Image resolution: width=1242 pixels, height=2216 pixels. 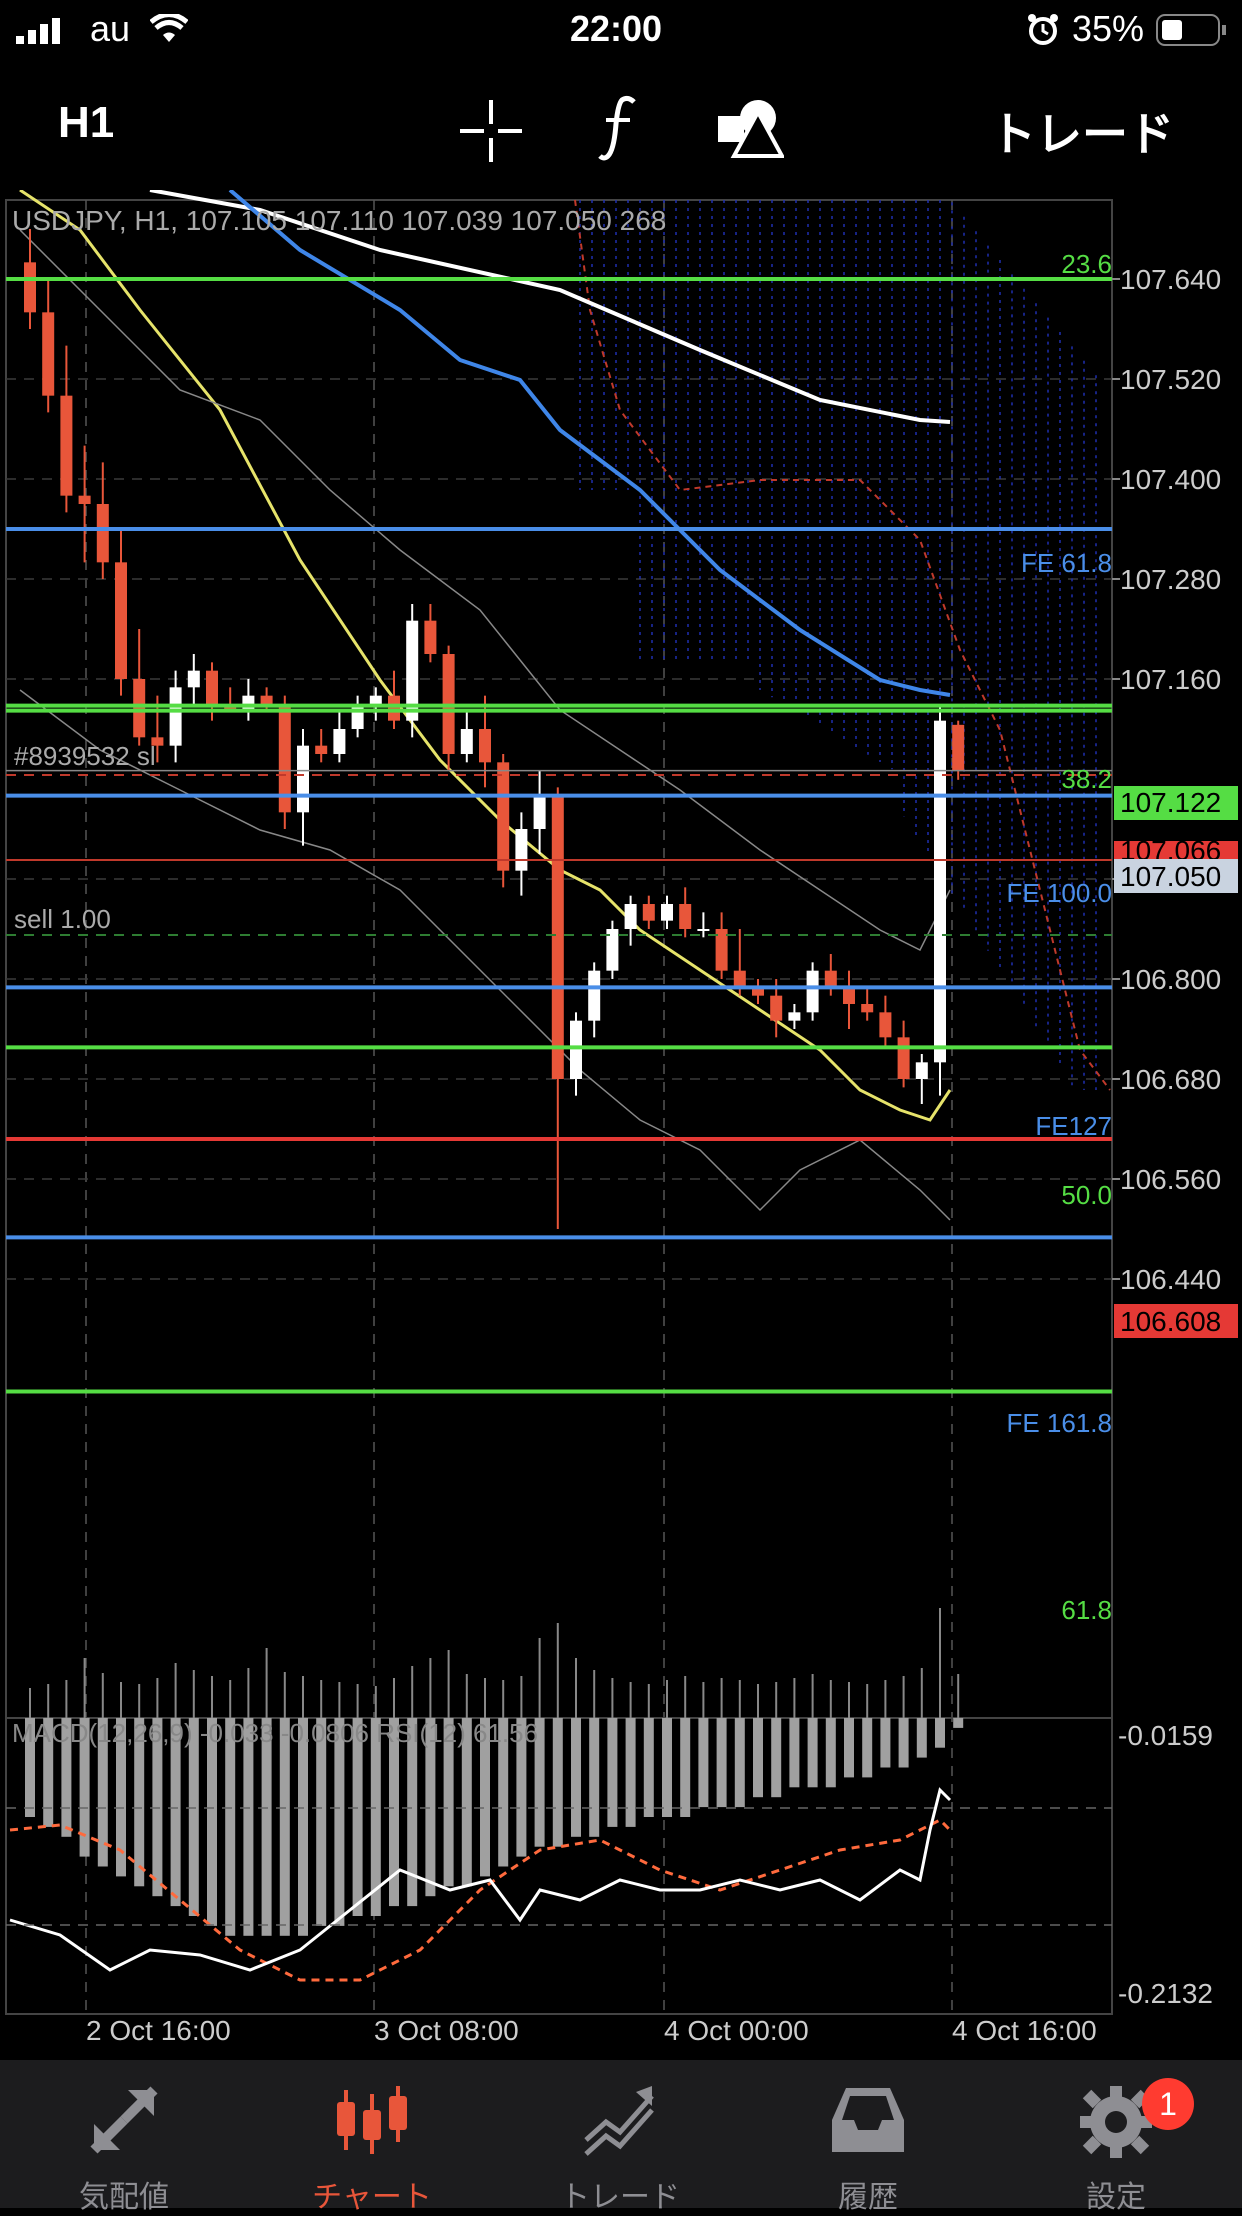 I want to click on sell-label: sell 1.00, so click(x=62, y=919).